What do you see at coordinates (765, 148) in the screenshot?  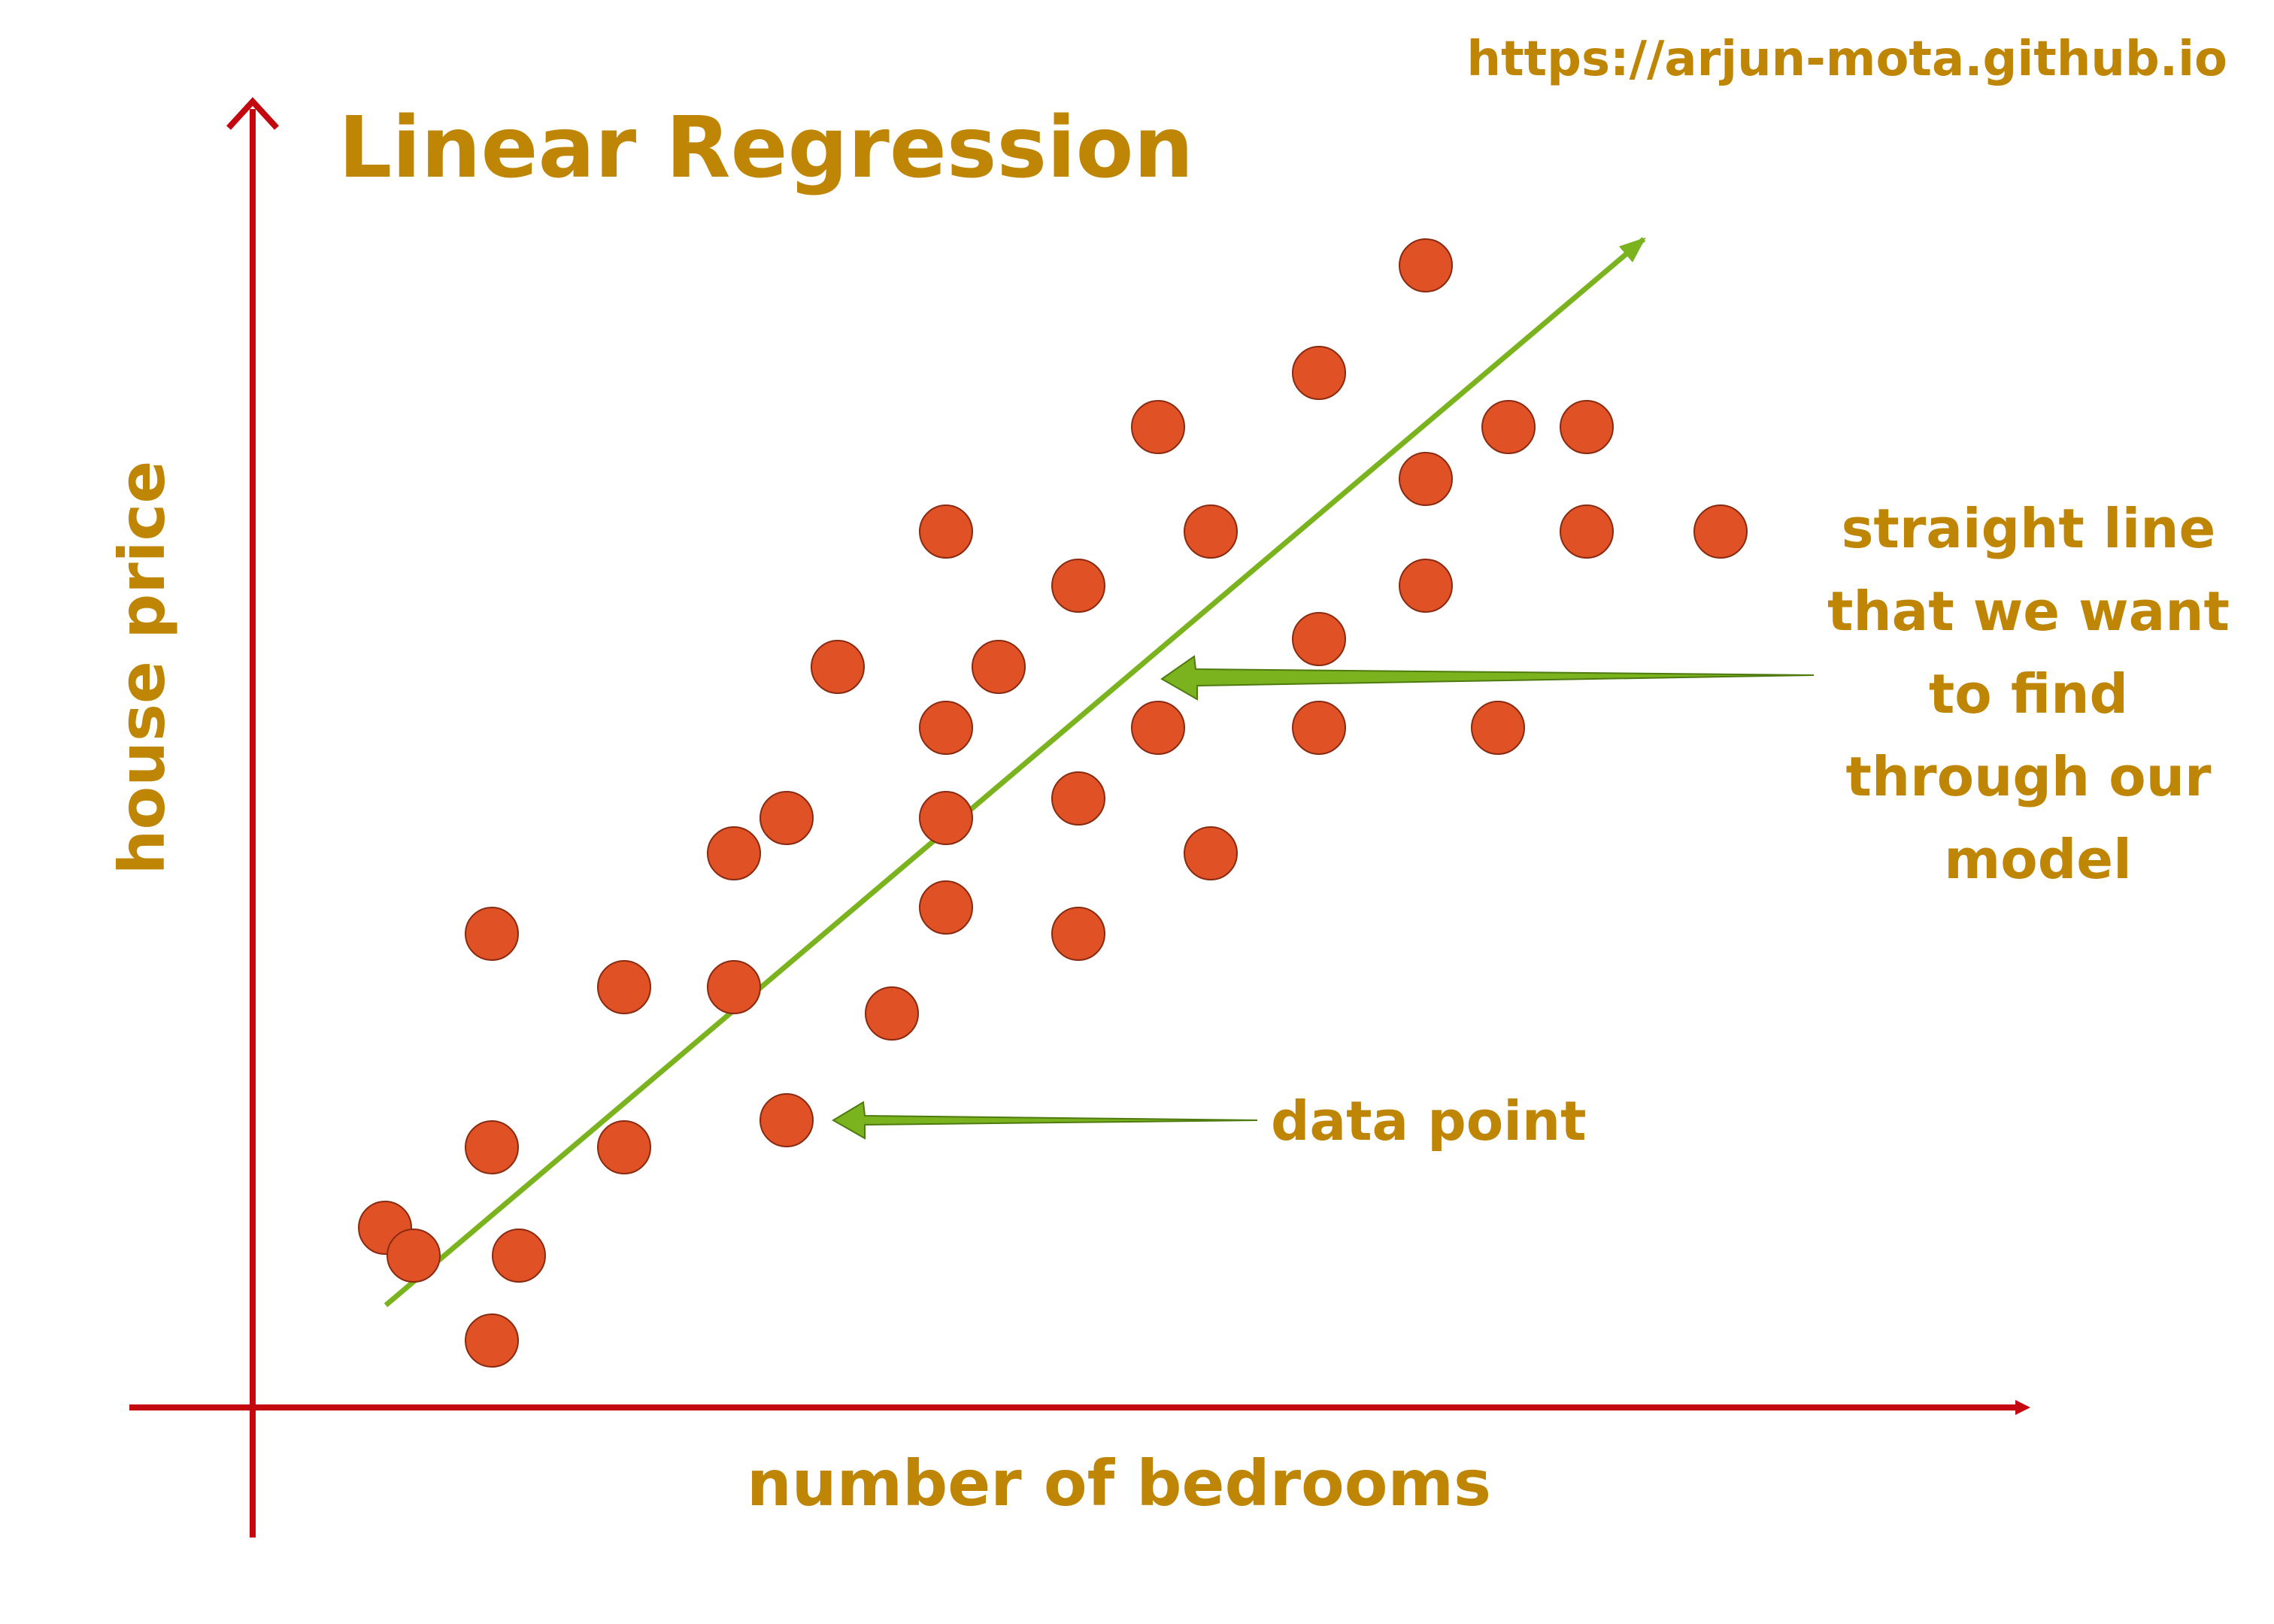 I see `diagram-title: Linear Regression` at bounding box center [765, 148].